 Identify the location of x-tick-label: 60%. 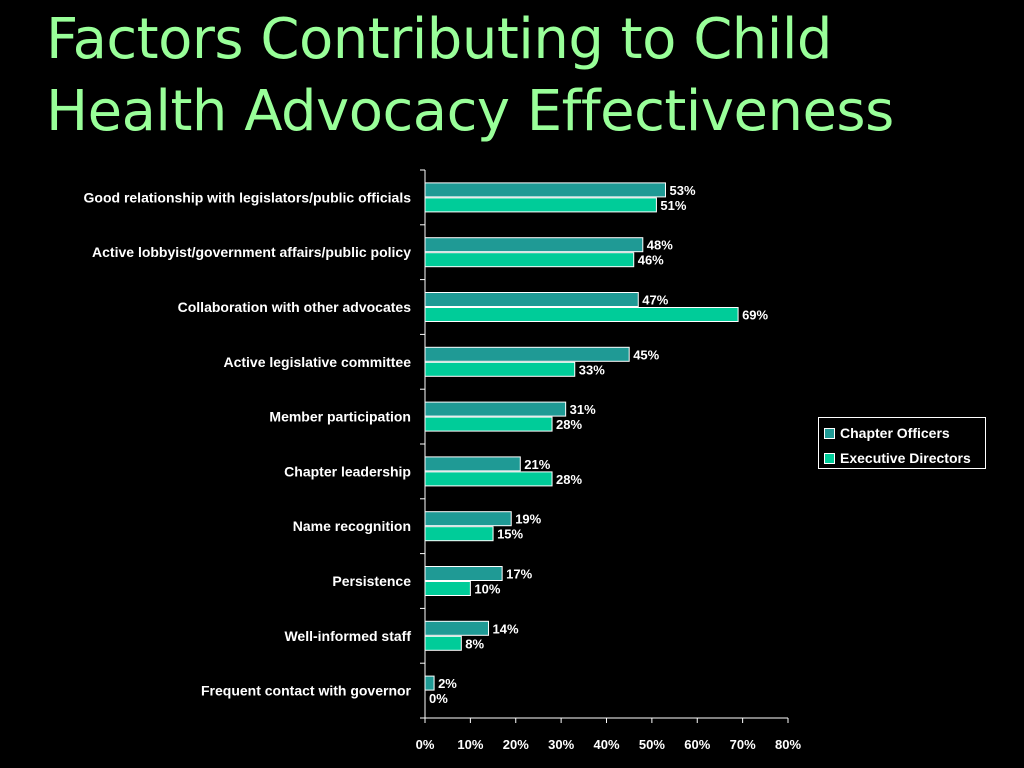
(697, 744).